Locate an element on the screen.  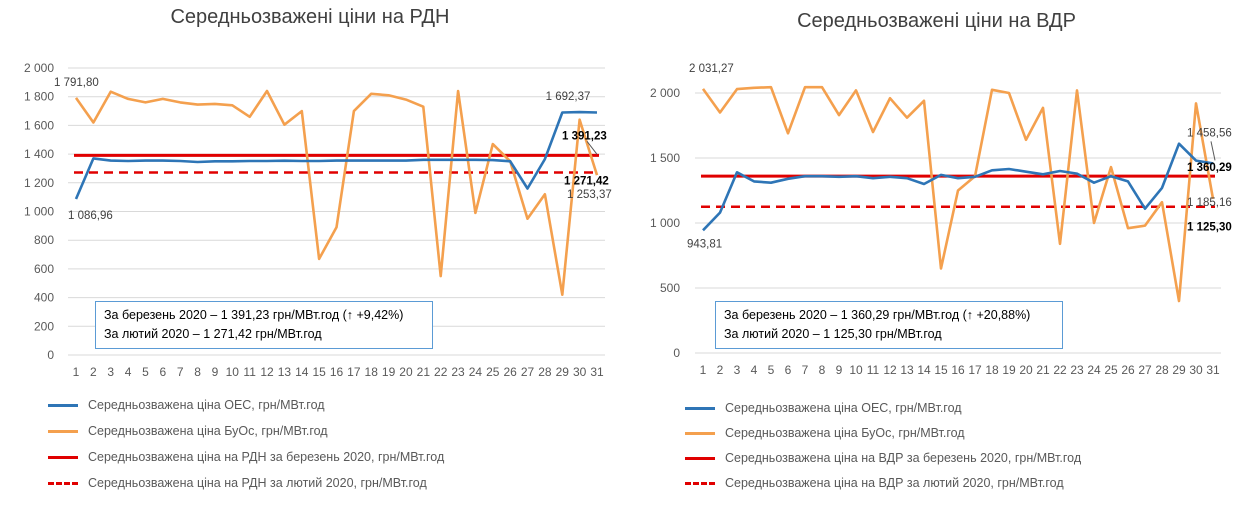
x-tick-label: 9 is located at coordinates (839, 370).